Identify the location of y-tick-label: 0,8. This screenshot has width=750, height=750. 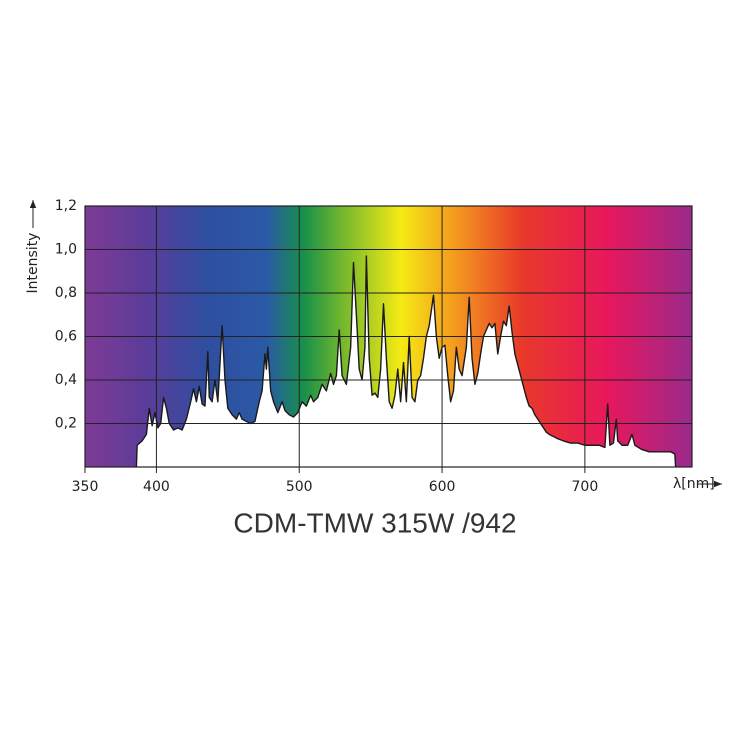
(66, 293).